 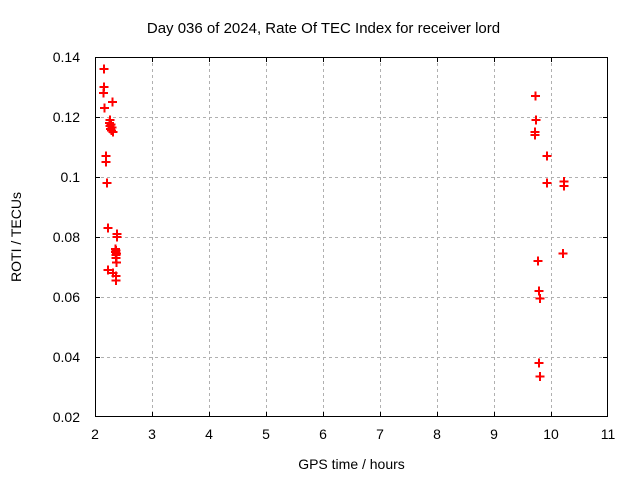 I want to click on y-tick-label: 0.06, so click(x=66, y=297).